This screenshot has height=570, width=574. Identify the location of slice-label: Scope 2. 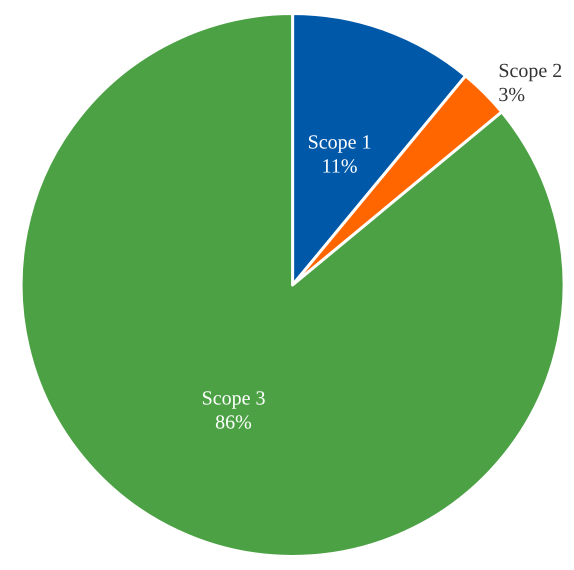
(530, 71).